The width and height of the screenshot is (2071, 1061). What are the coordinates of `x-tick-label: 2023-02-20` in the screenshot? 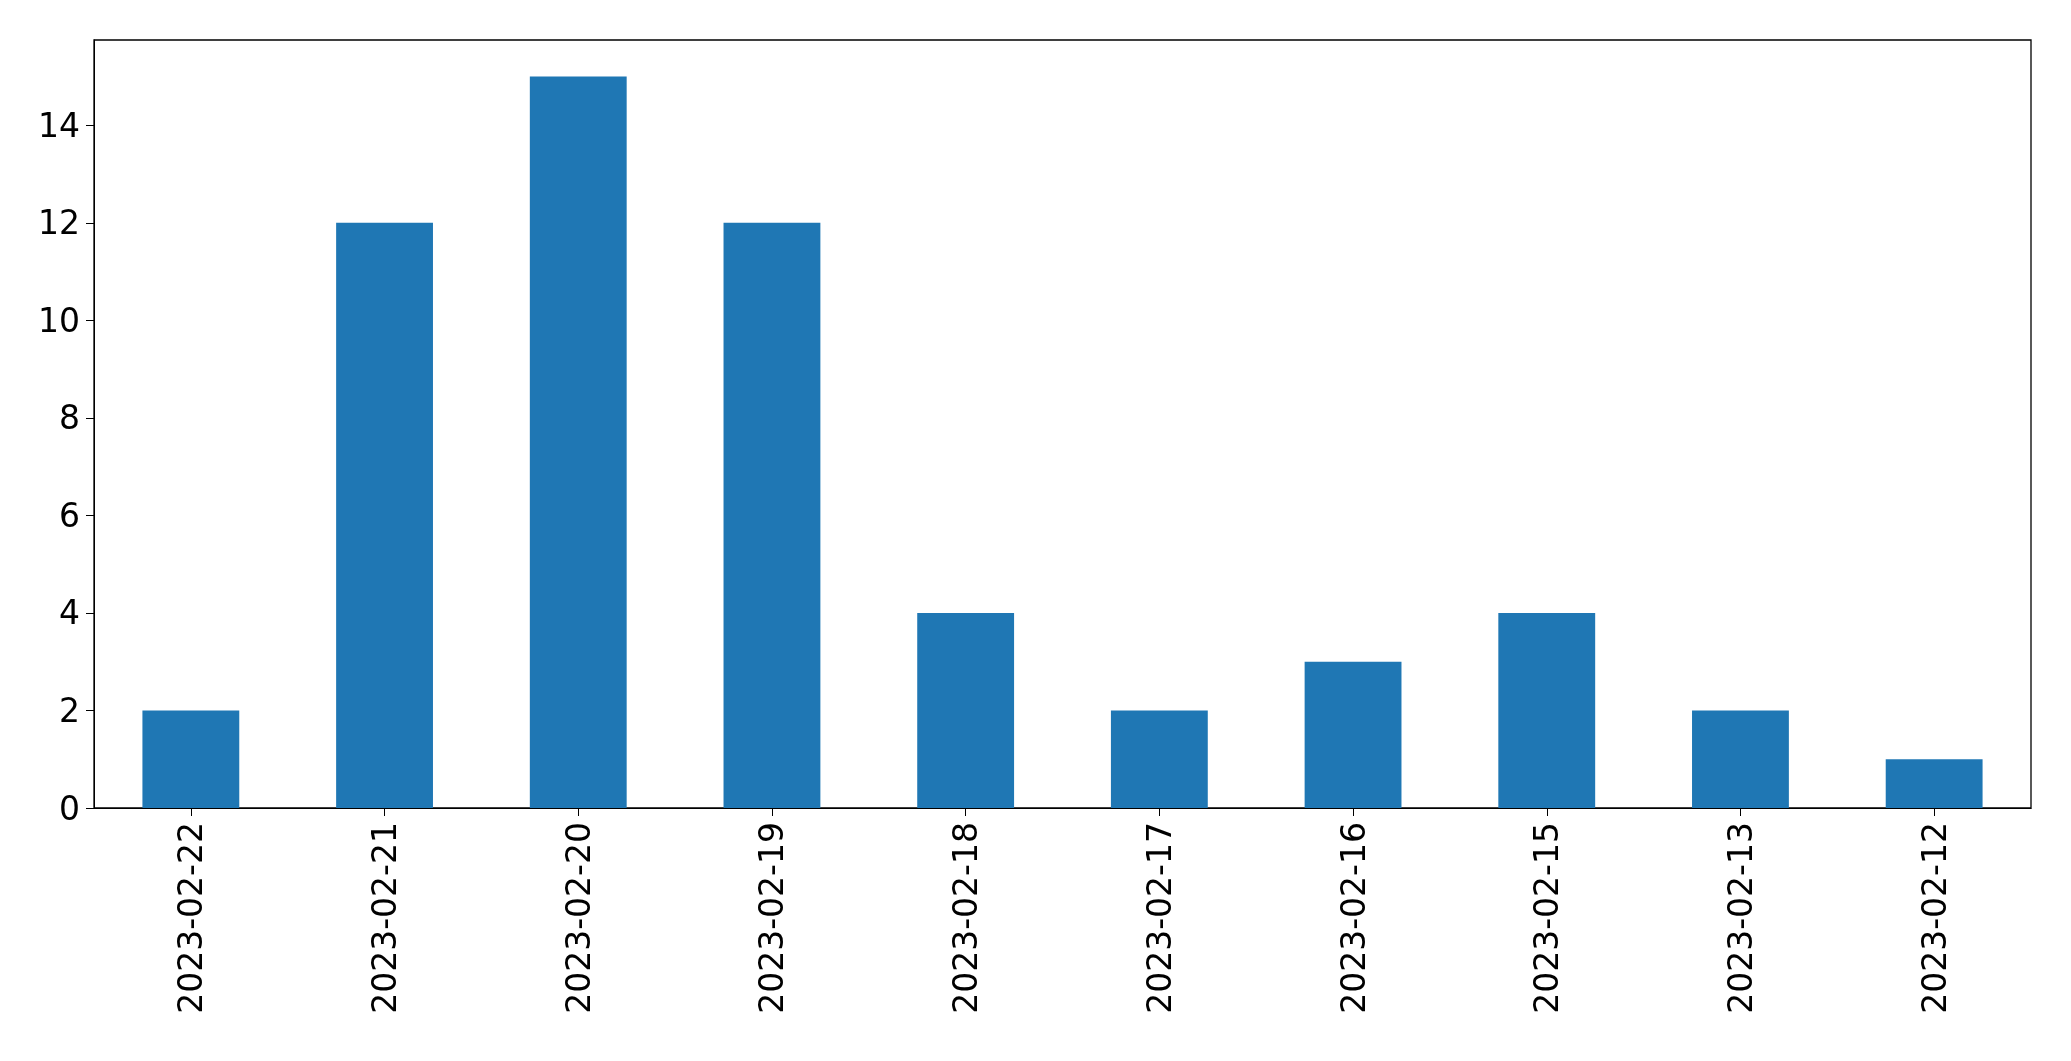 It's located at (578, 918).